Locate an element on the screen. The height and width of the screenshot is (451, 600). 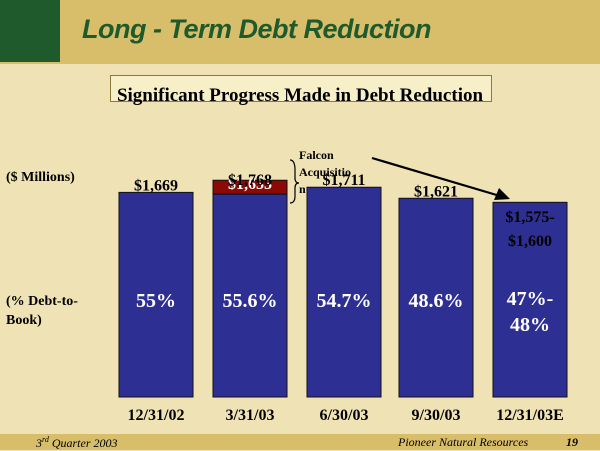
ratio-label: (% Debt-to- Book) is located at coordinates (42, 311).